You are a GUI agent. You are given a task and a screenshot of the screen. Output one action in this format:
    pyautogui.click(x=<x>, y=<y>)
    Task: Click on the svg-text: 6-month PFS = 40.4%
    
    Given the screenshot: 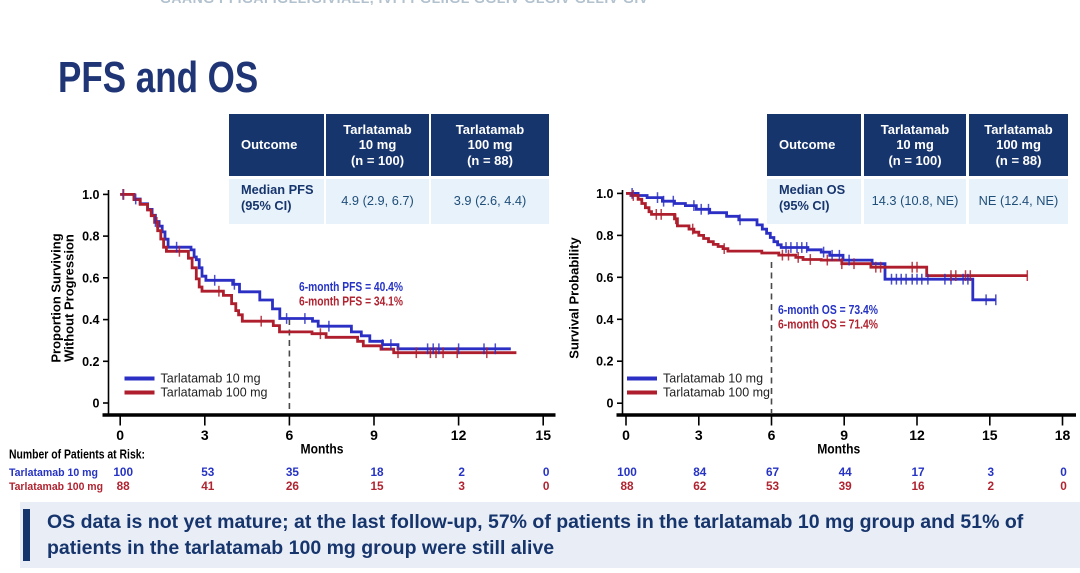 What is the action you would take?
    pyautogui.click(x=351, y=287)
    